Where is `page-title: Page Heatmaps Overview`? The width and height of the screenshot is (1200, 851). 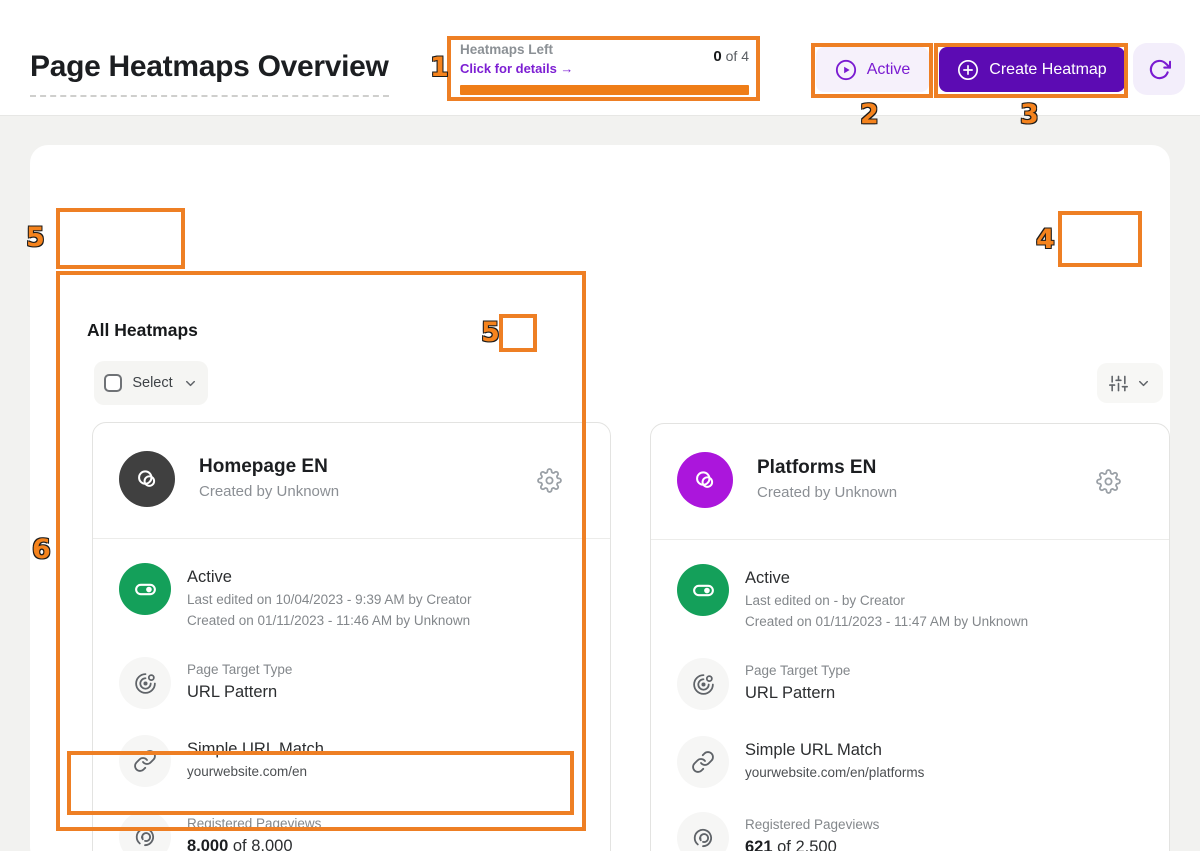
page-title: Page Heatmaps Overview is located at coordinates (209, 73).